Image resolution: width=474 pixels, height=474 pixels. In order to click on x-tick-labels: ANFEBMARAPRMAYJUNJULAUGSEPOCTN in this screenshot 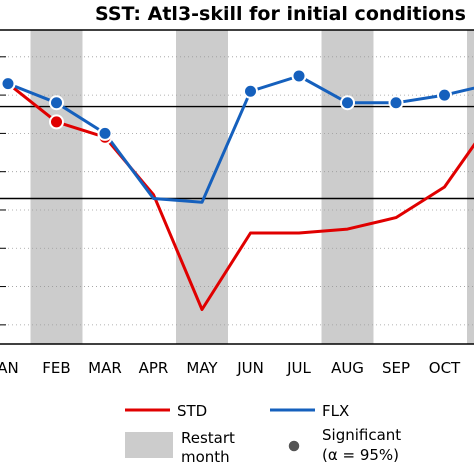, I will do `click(230, 368)`.